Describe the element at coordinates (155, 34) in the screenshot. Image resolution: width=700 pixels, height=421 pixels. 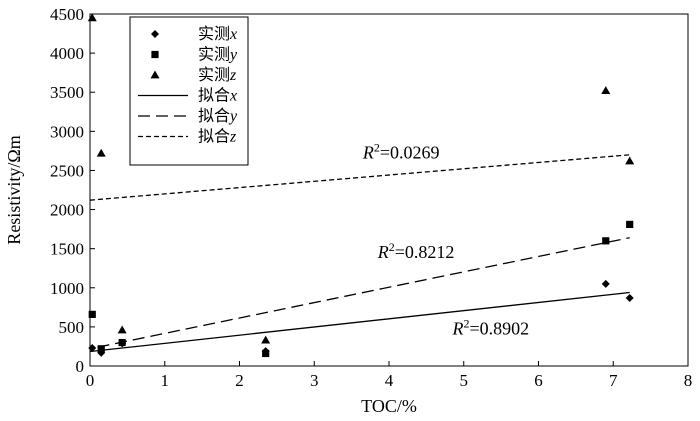
I see `legend-marker-x` at that location.